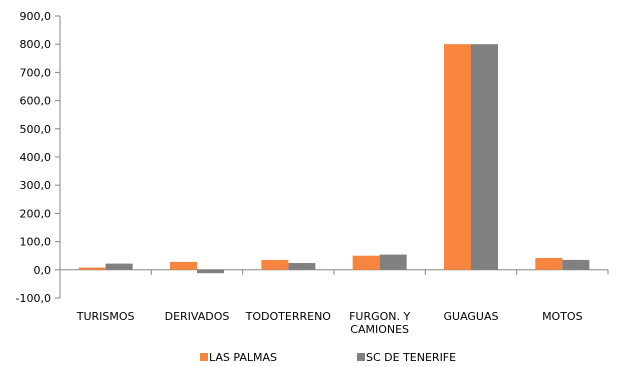 The image size is (617, 367). I want to click on legend-label: SC DE TENERIFE, so click(411, 357).